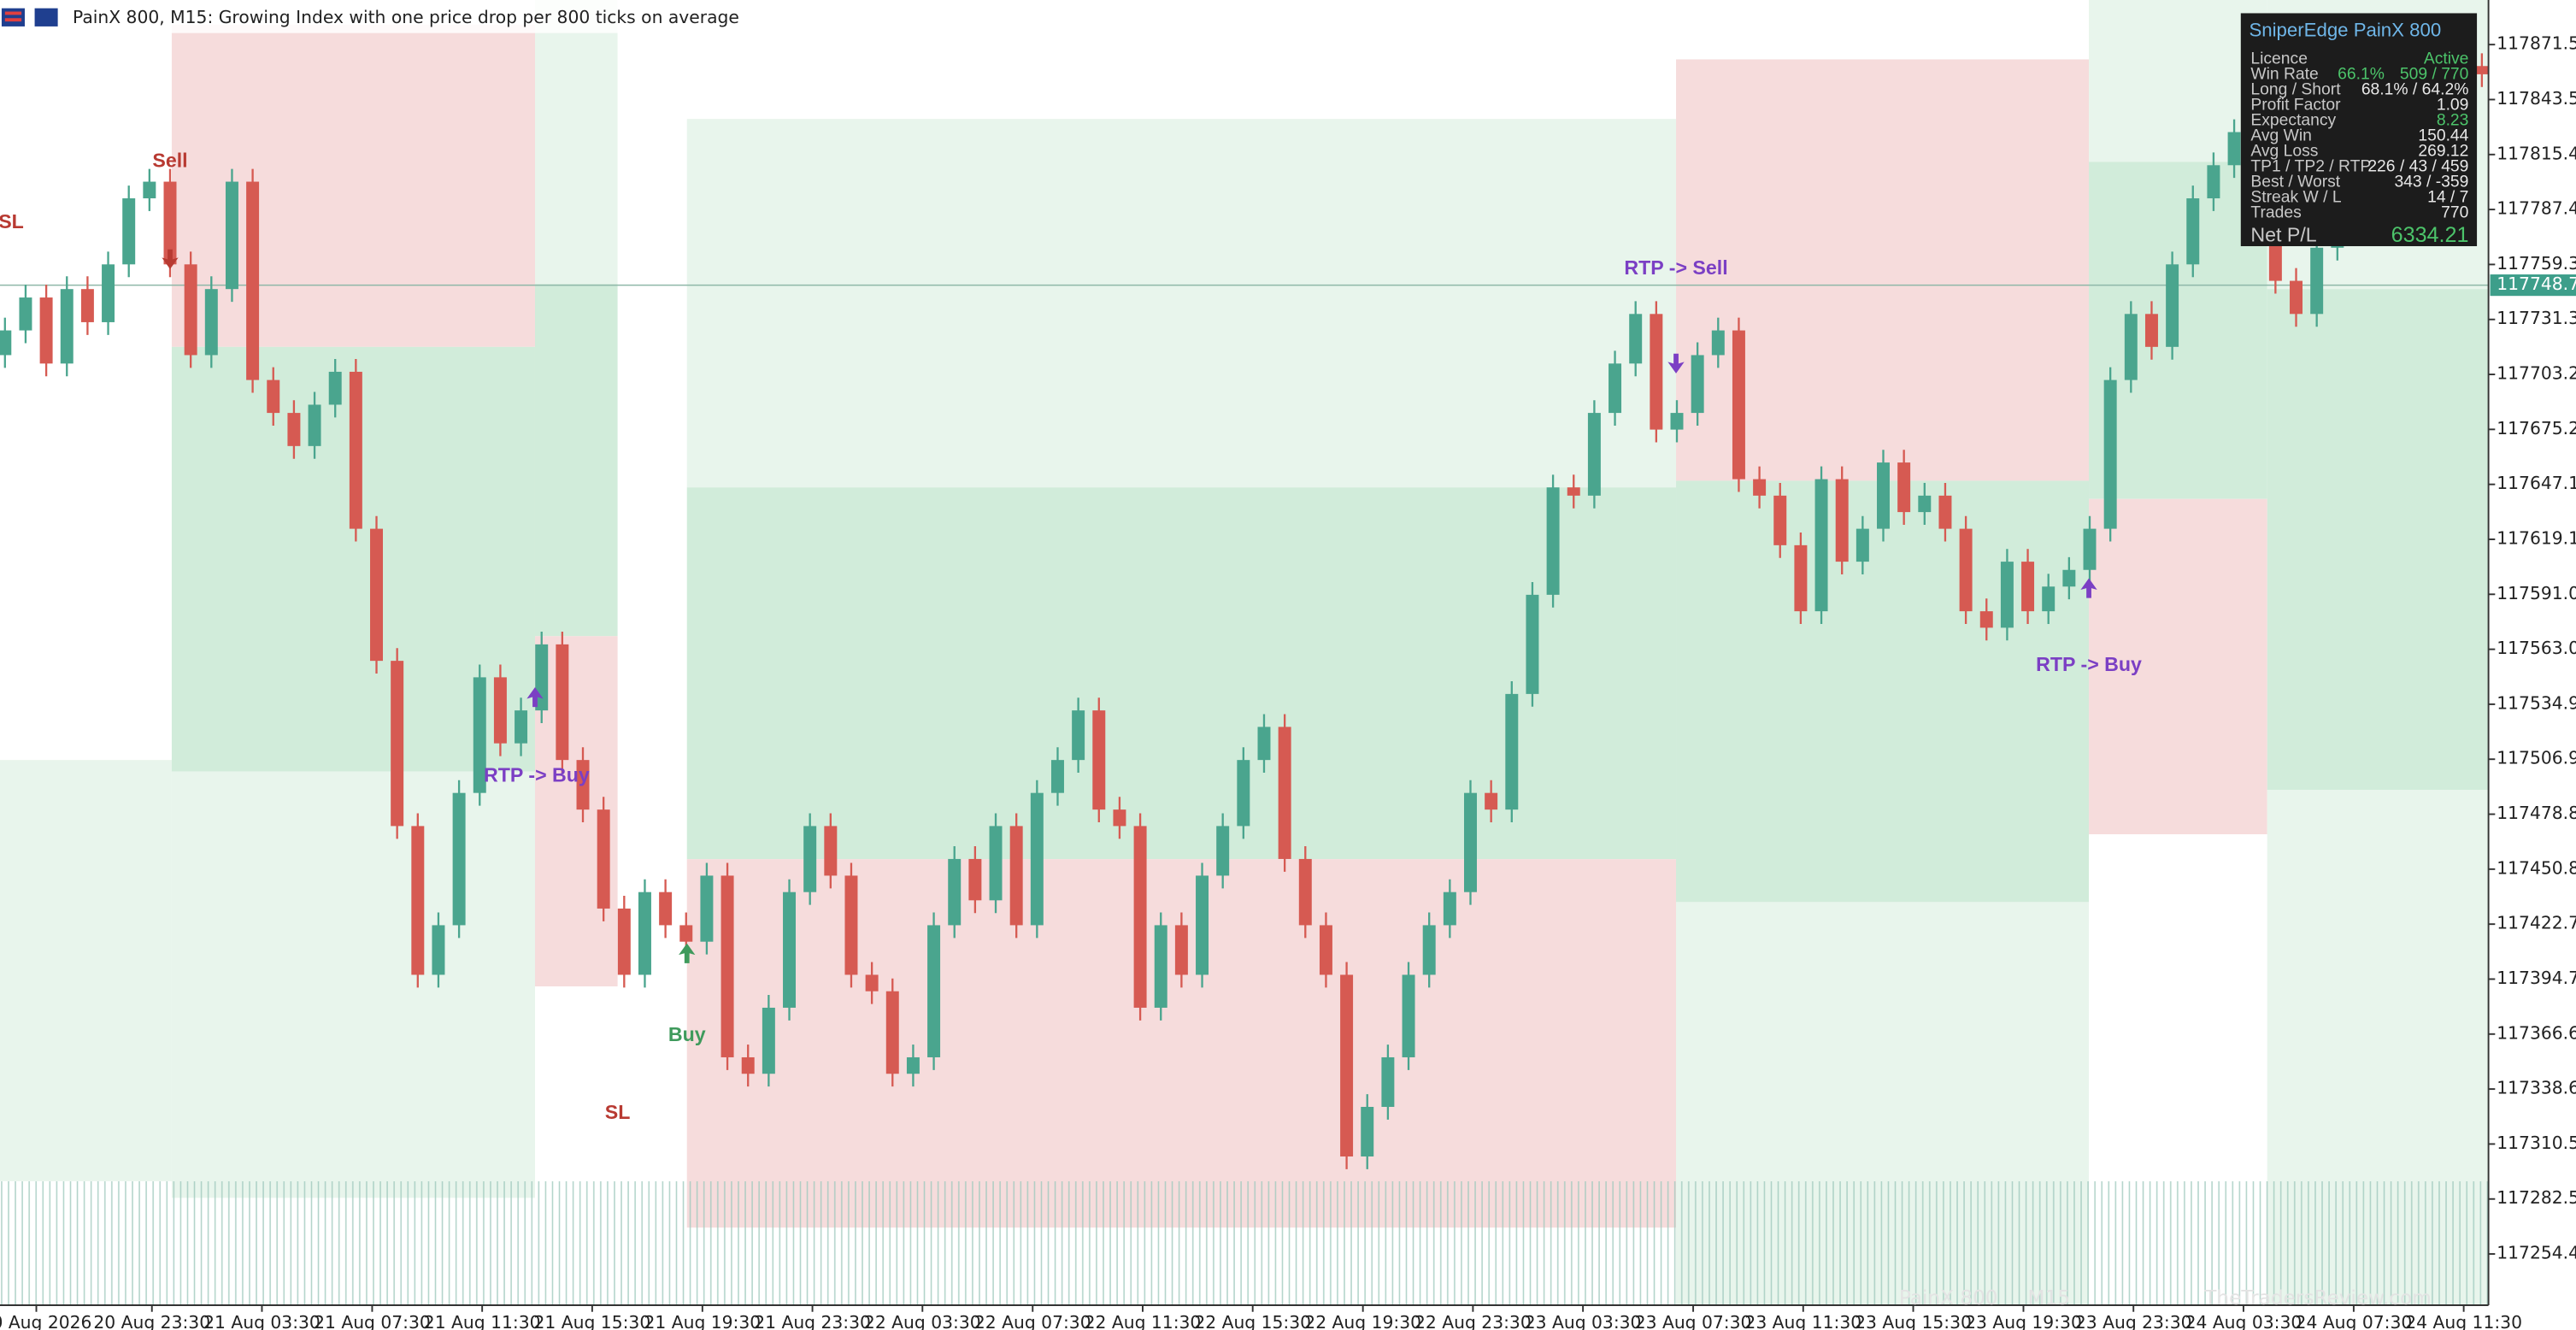 This screenshot has height=1330, width=2576. What do you see at coordinates (2434, 75) in the screenshot?
I see `panel-value: 509 / 770` at bounding box center [2434, 75].